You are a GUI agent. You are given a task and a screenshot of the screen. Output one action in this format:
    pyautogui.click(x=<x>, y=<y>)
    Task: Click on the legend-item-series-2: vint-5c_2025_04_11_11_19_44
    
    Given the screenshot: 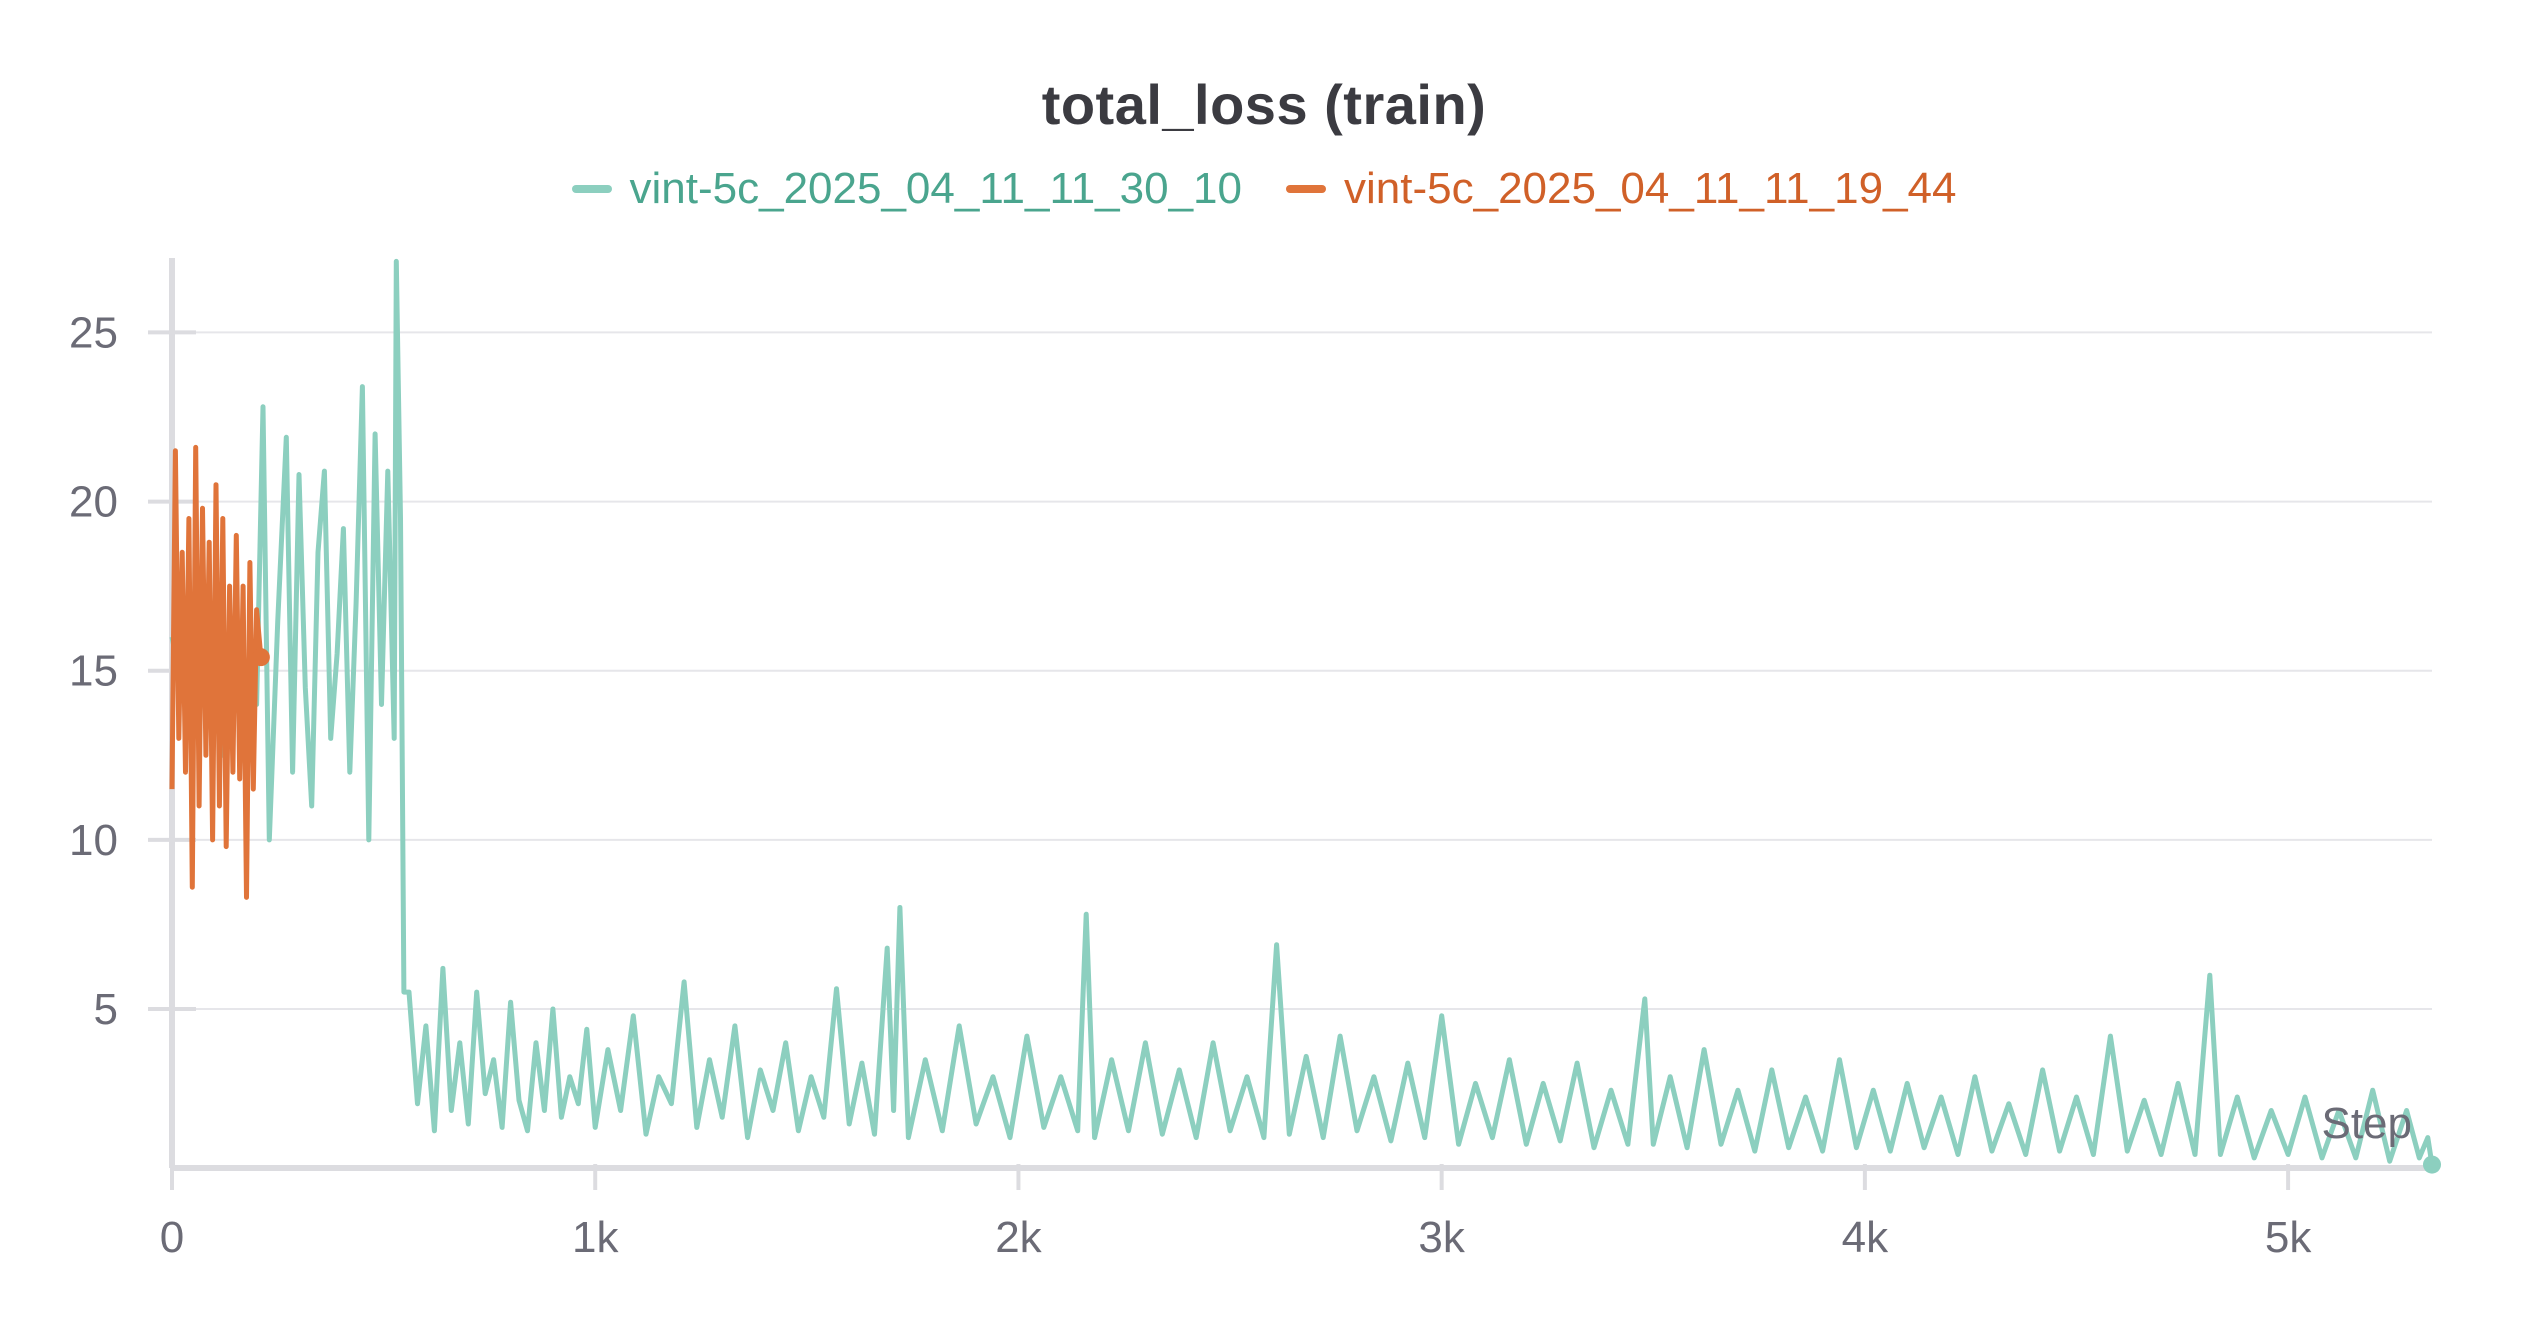 What is the action you would take?
    pyautogui.click(x=1621, y=189)
    